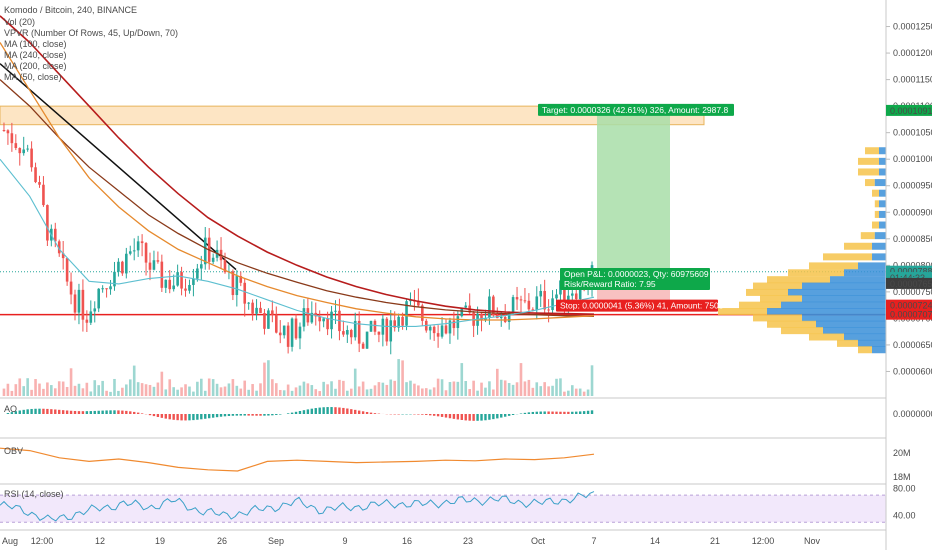  What do you see at coordinates (33, 77) in the screenshot?
I see `legend-ma50: MA (50, close)` at bounding box center [33, 77].